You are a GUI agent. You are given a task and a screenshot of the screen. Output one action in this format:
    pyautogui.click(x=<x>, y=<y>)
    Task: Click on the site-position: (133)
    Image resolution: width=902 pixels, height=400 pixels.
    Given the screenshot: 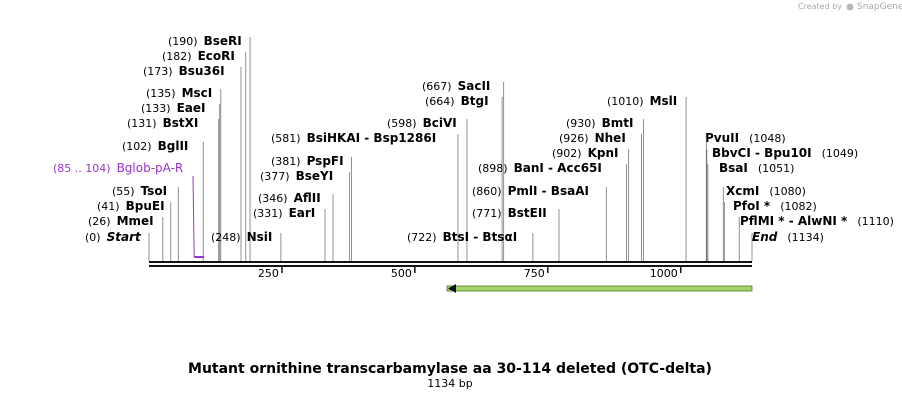 What is the action you would take?
    pyautogui.click(x=156, y=108)
    